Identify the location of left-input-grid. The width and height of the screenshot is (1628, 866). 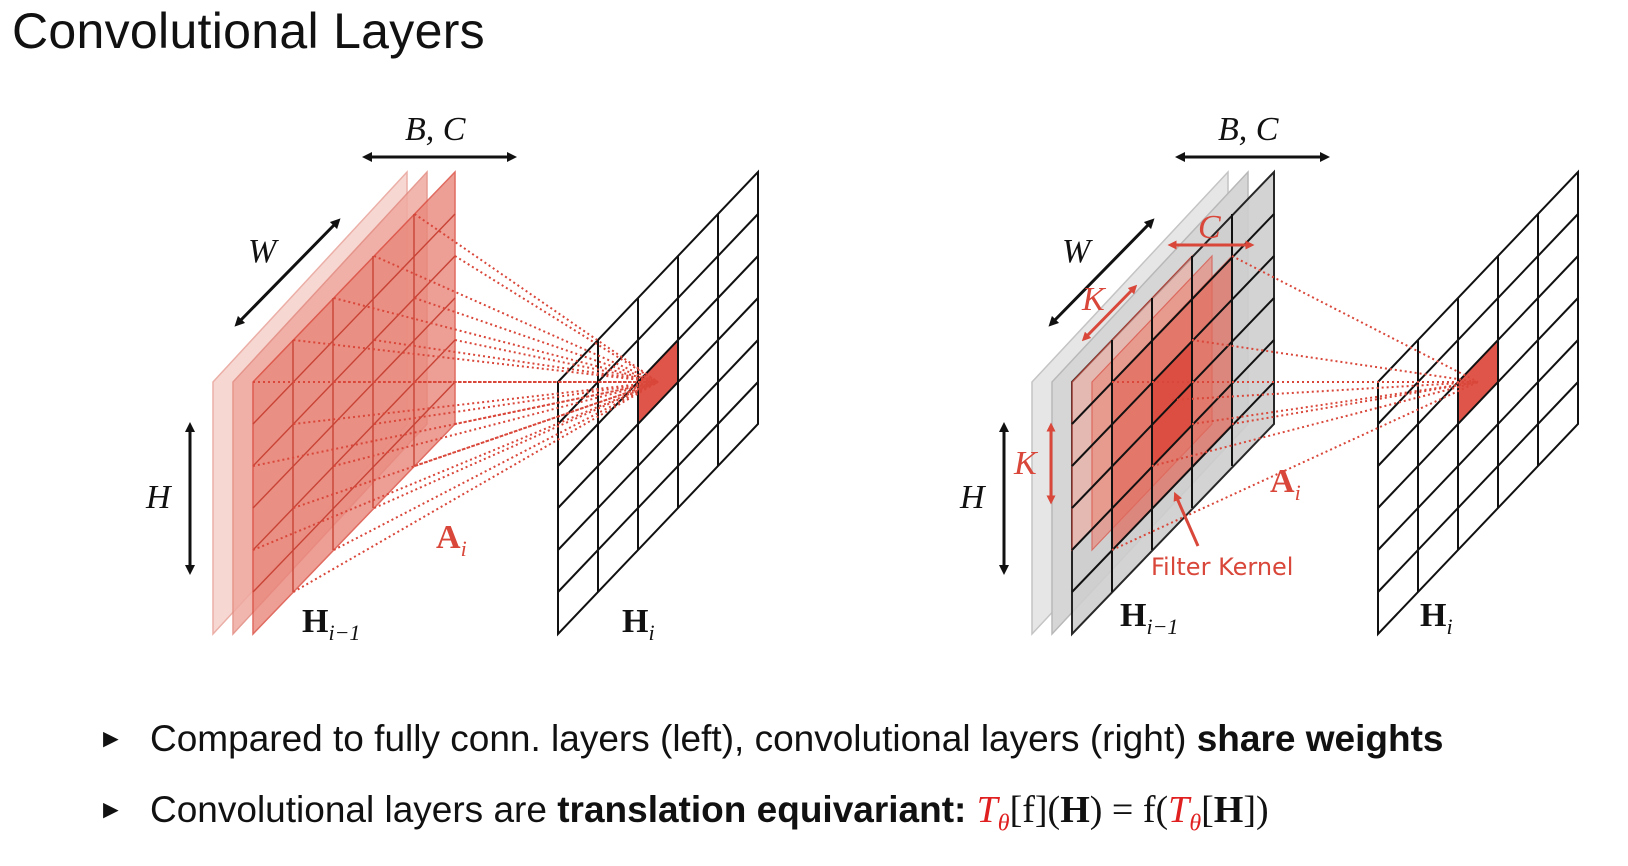
(354, 403).